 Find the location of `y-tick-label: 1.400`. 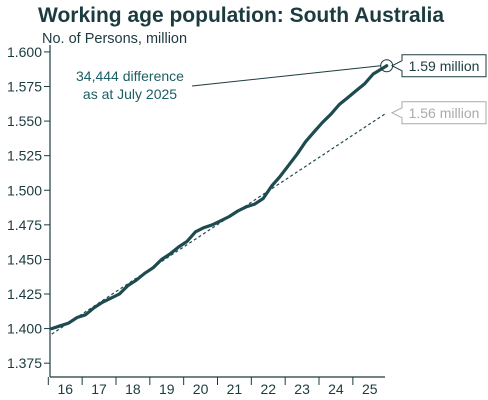

y-tick-label: 1.400 is located at coordinates (24, 329).